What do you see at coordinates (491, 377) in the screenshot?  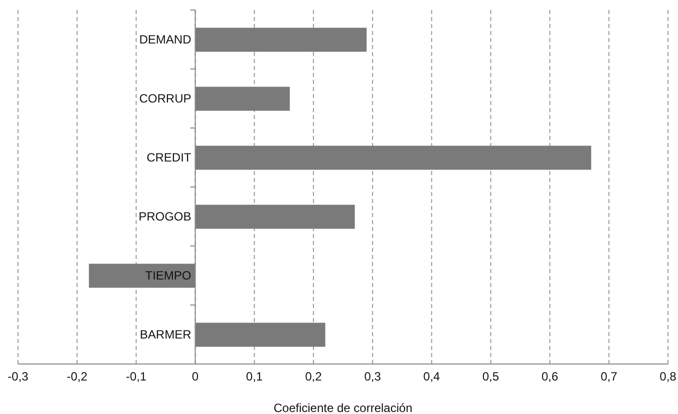 I see `x-tick-label: 0,5` at bounding box center [491, 377].